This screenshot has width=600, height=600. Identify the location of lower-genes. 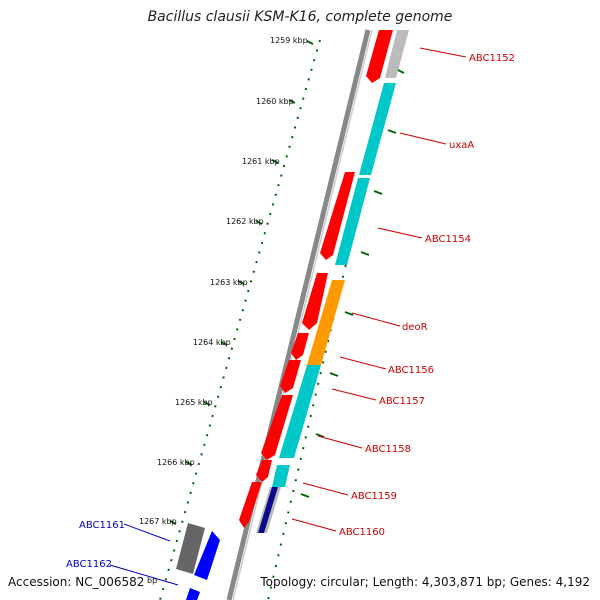
(198, 561).